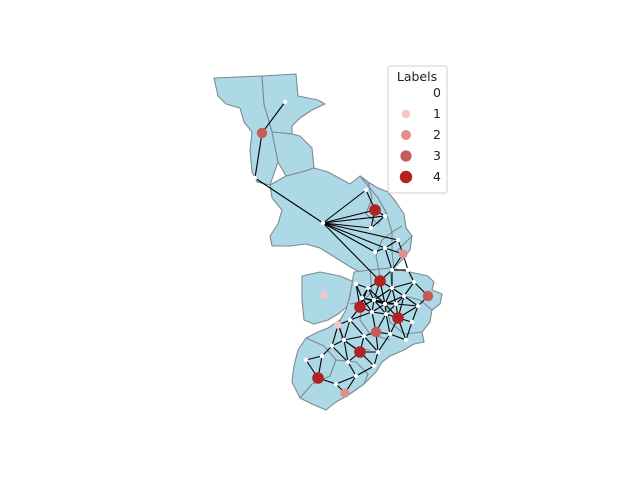 The width and height of the screenshot is (640, 480). I want to click on legend-items: 0 1 2 3 4, so click(420, 134).